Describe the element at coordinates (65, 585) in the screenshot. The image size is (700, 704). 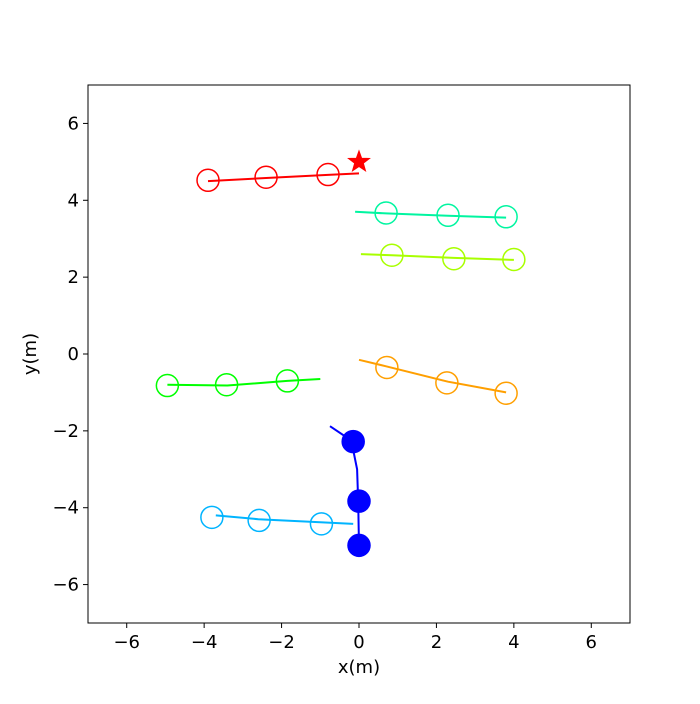
I see `y-tick-label: −6` at that location.